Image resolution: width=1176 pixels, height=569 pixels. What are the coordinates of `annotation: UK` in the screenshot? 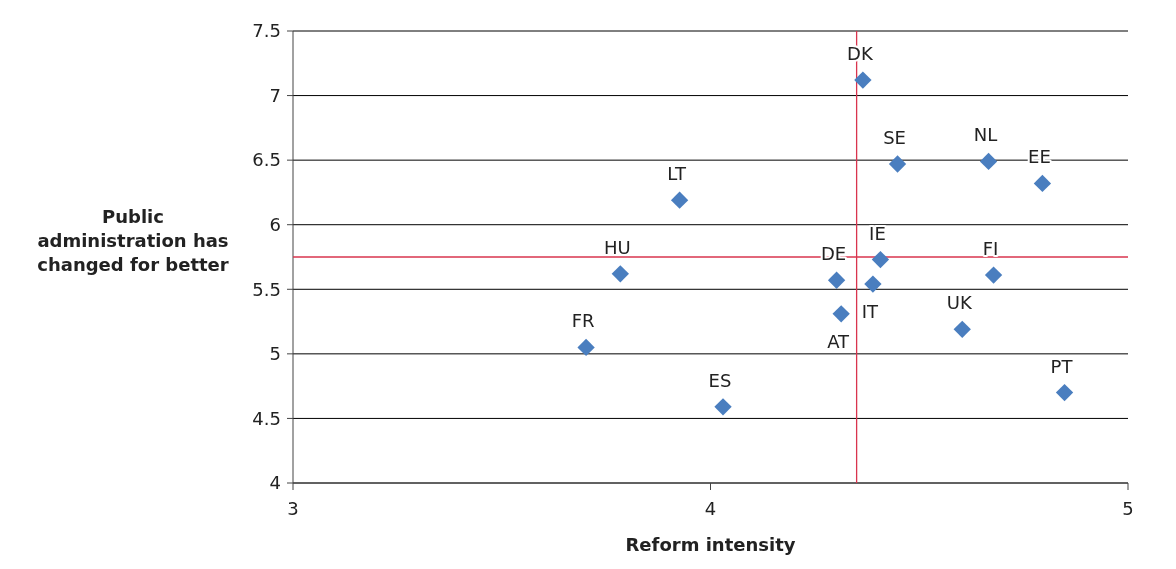 It's located at (959, 303).